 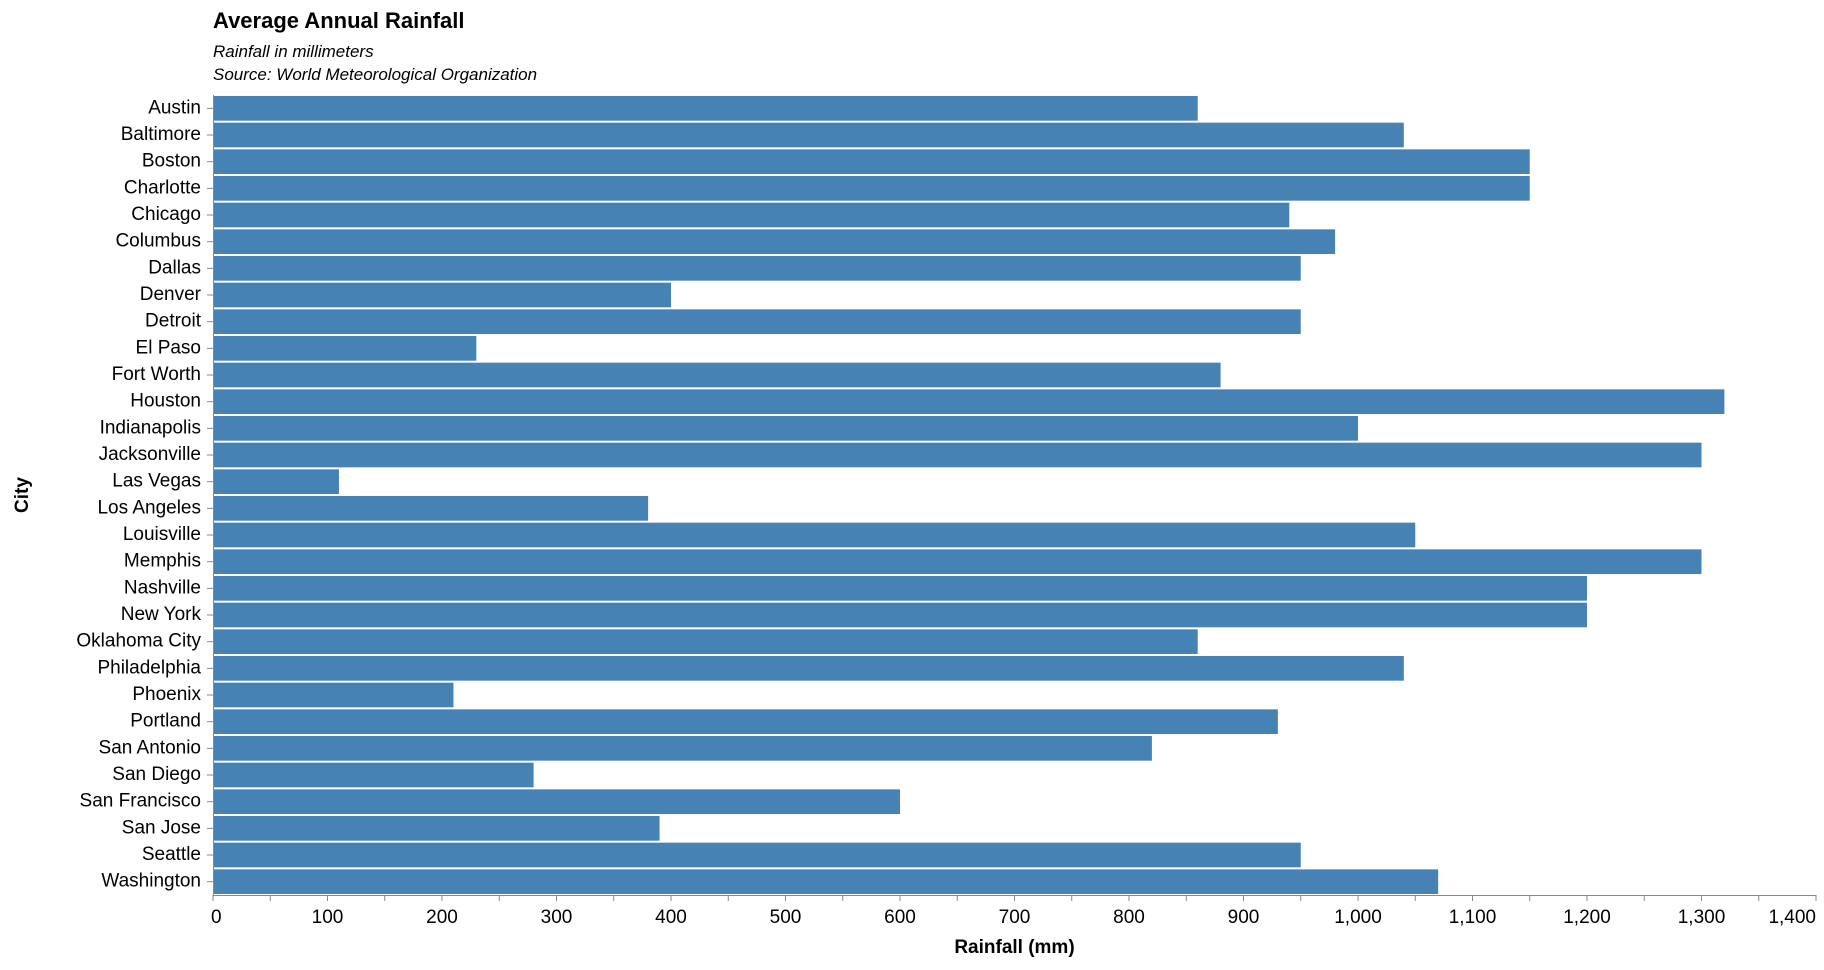 What do you see at coordinates (150, 747) in the screenshot?
I see `y-tick-label: San Antonio` at bounding box center [150, 747].